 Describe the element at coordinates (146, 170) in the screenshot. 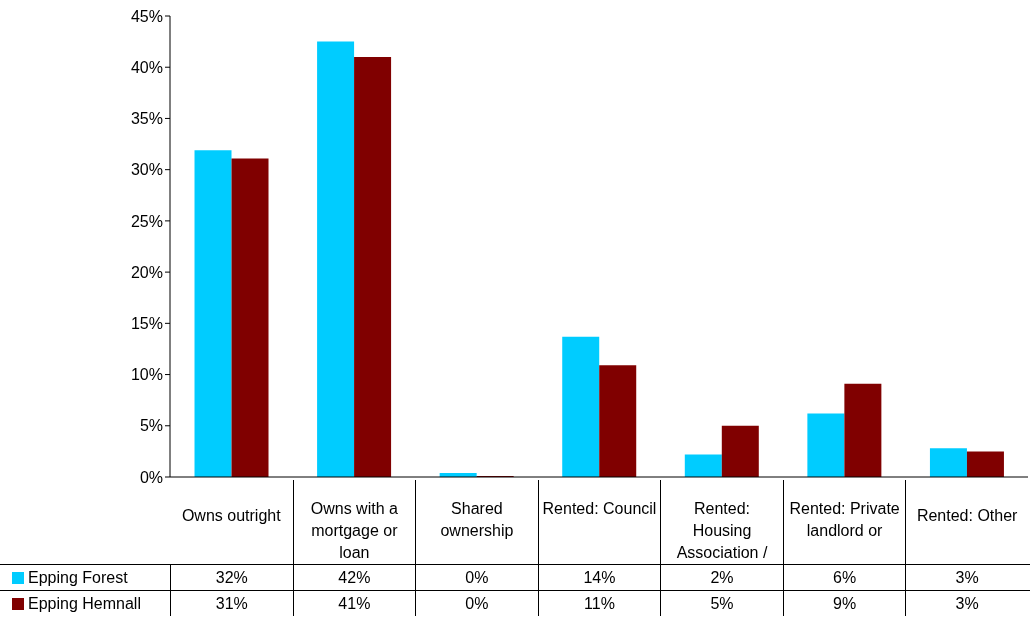

I see `y-tick-label: 30%` at that location.